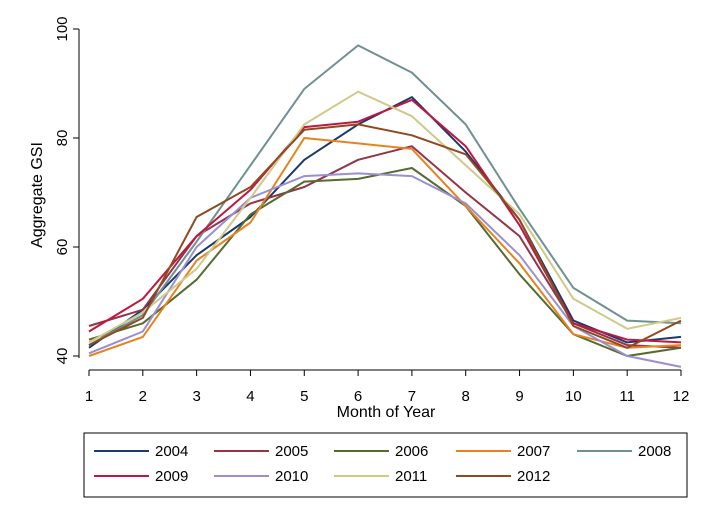 The height and width of the screenshot is (517, 712). What do you see at coordinates (62, 356) in the screenshot?
I see `y-tick-label: 40` at bounding box center [62, 356].